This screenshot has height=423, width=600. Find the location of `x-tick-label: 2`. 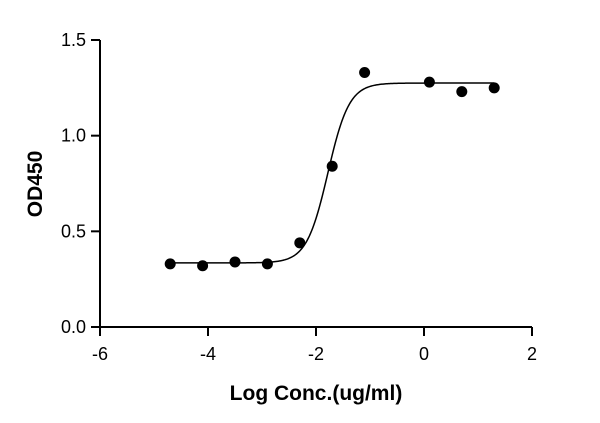

x-tick-label: 2 is located at coordinates (532, 354).